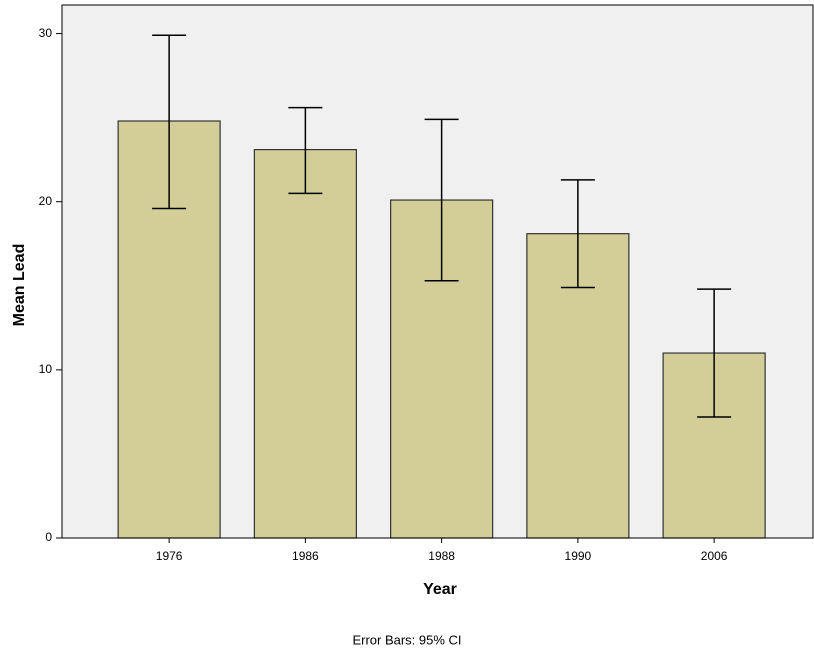 This screenshot has height=655, width=814. Describe the element at coordinates (46, 33) in the screenshot. I see `y-tick-label: 30` at that location.